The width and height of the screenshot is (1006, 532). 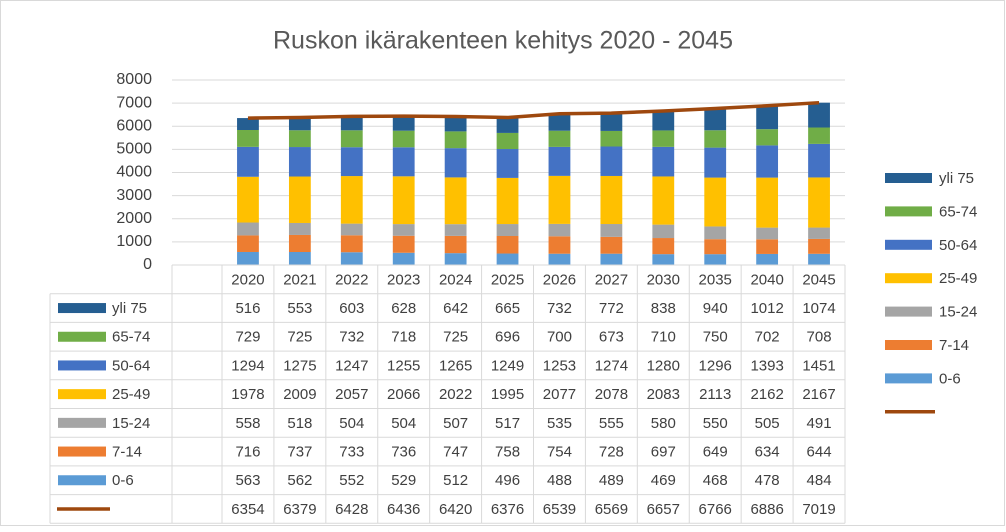 What do you see at coordinates (507, 337) in the screenshot?
I see `table-cell: 696` at bounding box center [507, 337].